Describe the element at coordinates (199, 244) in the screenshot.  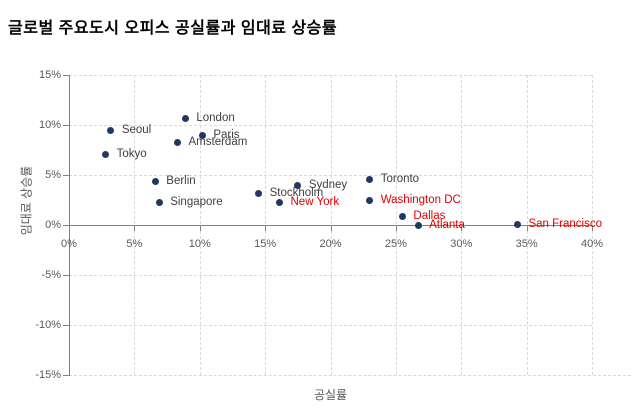
I see `x-tick-label: 10%` at that location.